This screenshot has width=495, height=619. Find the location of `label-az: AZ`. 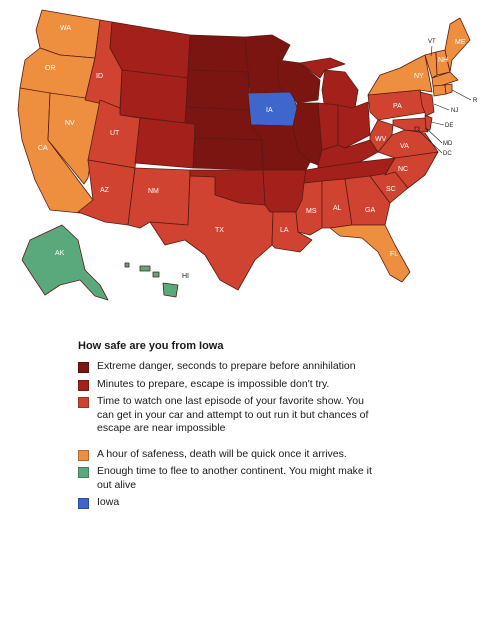

label-az: AZ is located at coordinates (105, 190).